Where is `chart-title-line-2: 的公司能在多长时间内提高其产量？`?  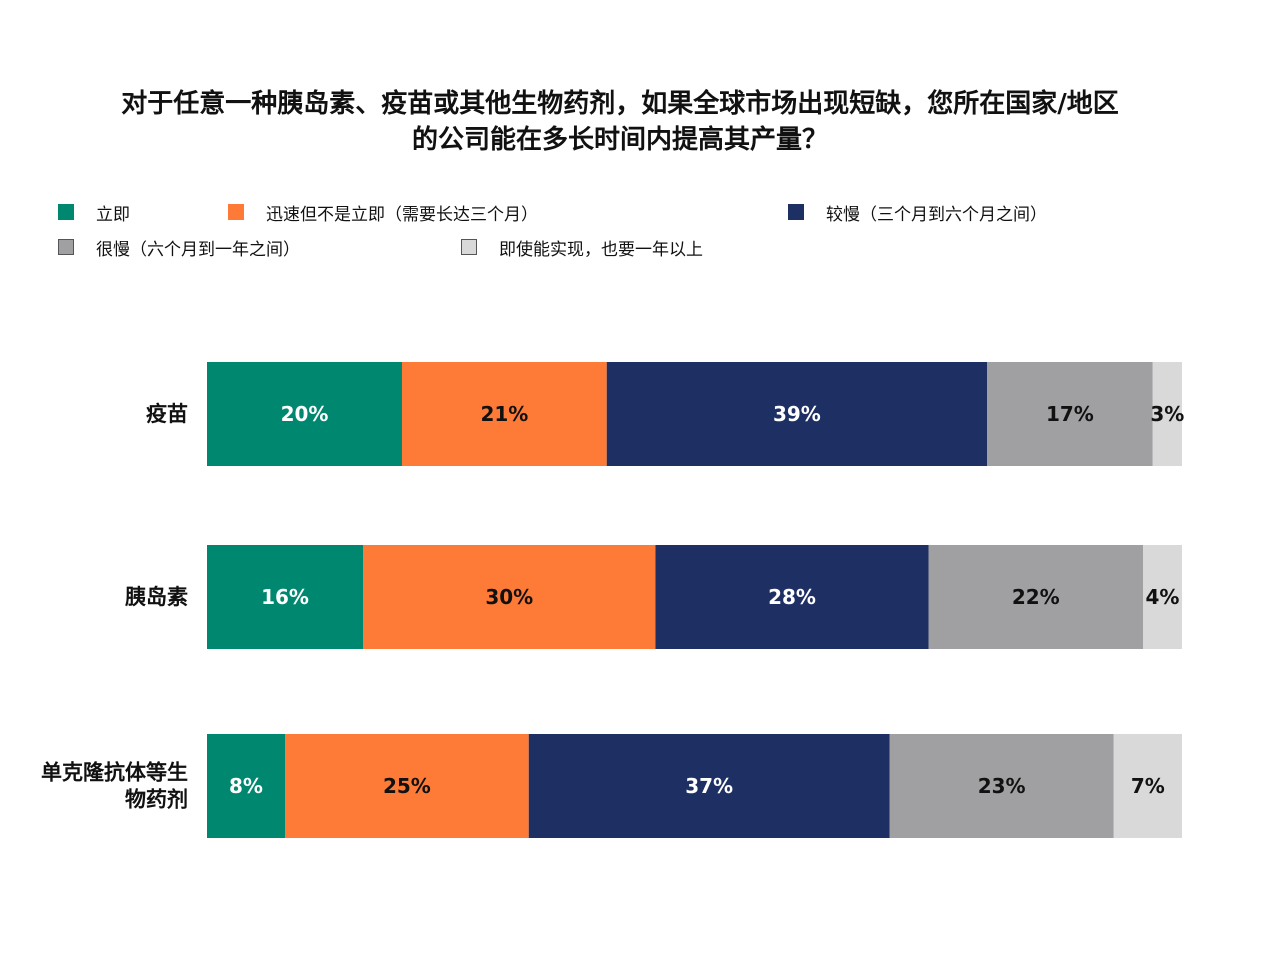
chart-title-line-2: 的公司能在多长时间内提高其产量？ is located at coordinates (619, 140).